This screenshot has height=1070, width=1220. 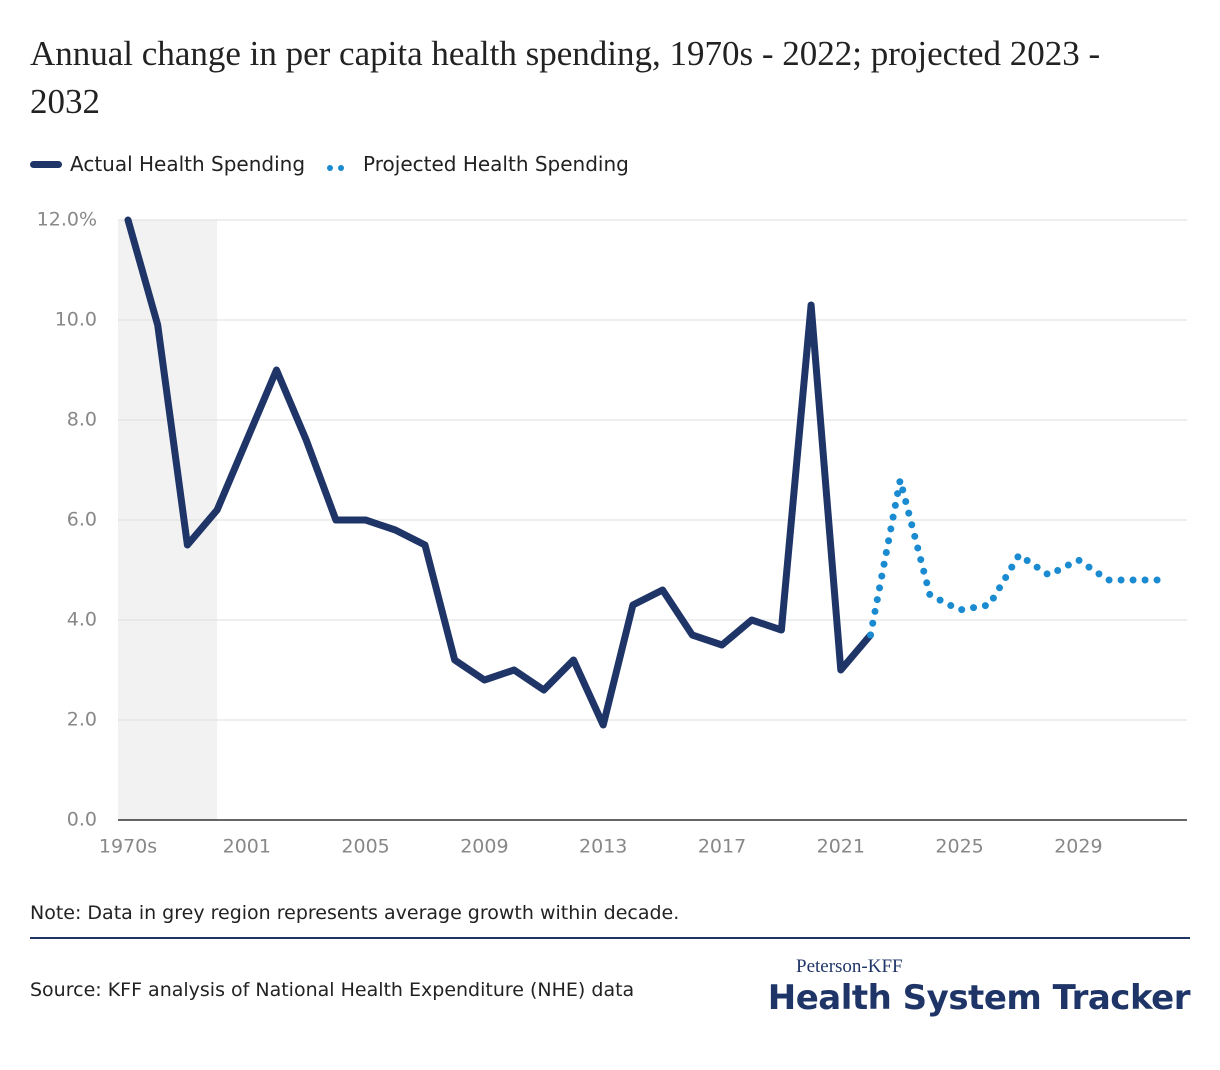 What do you see at coordinates (496, 164) in the screenshot?
I see `legend-label: Projected Health Spending` at bounding box center [496, 164].